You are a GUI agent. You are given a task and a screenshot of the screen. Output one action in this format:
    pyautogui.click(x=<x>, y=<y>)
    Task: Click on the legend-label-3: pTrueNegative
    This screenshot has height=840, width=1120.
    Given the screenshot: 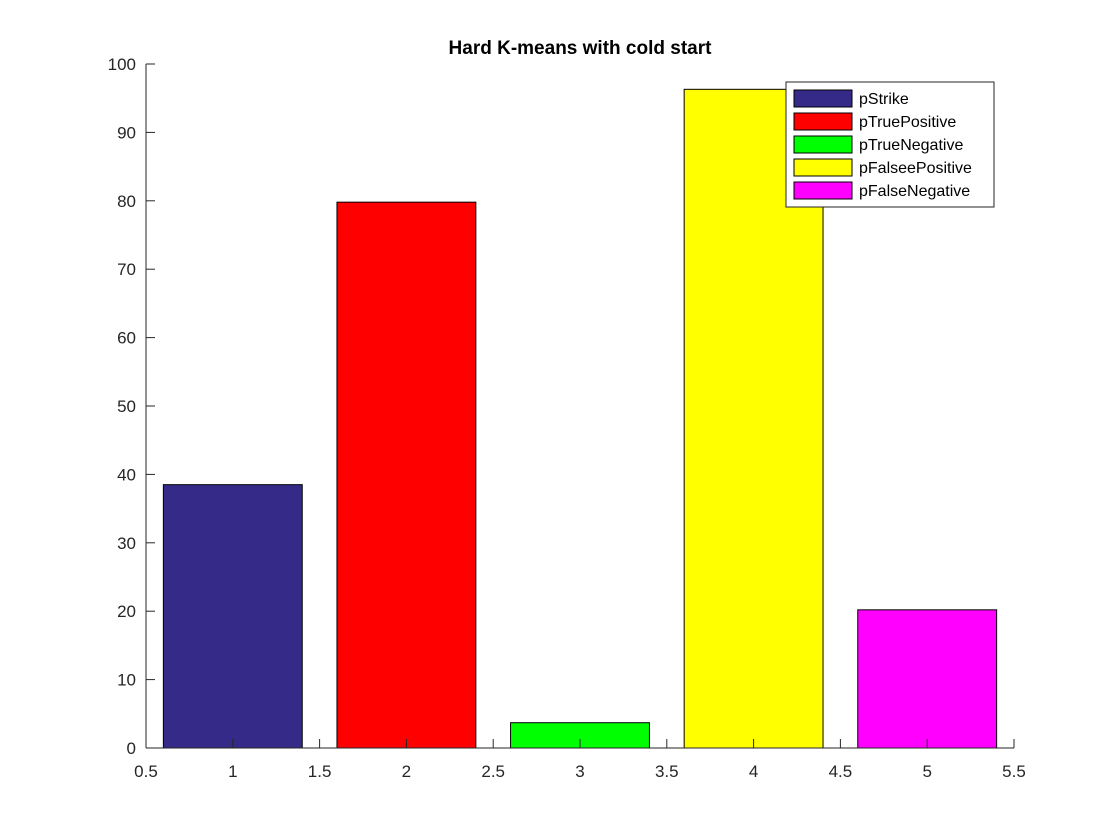 What is the action you would take?
    pyautogui.click(x=911, y=145)
    